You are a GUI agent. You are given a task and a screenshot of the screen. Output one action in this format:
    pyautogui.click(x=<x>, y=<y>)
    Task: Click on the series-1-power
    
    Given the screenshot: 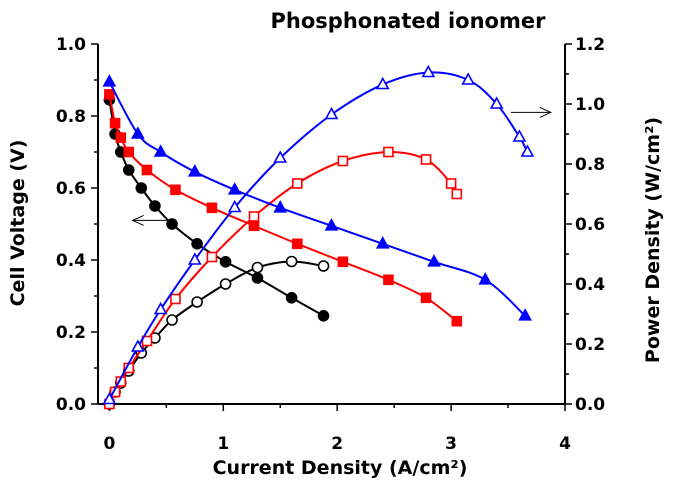 What is the action you would take?
    pyautogui.click(x=216, y=332)
    